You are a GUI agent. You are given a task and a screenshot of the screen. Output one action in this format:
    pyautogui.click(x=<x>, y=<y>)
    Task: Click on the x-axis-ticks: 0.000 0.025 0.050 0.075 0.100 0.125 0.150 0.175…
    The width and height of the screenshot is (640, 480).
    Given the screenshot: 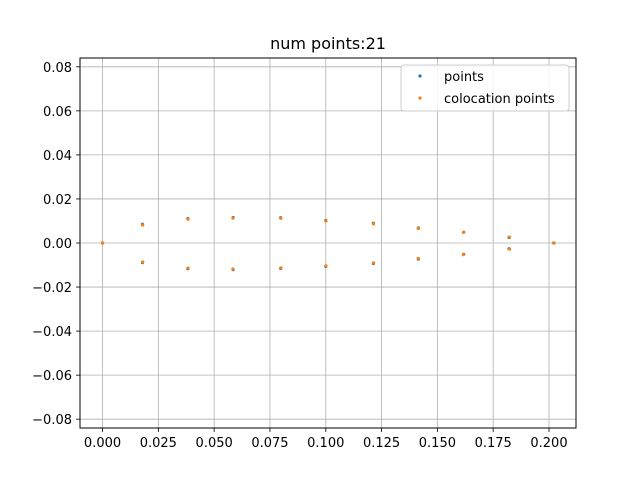 What is the action you would take?
    pyautogui.click(x=326, y=439)
    